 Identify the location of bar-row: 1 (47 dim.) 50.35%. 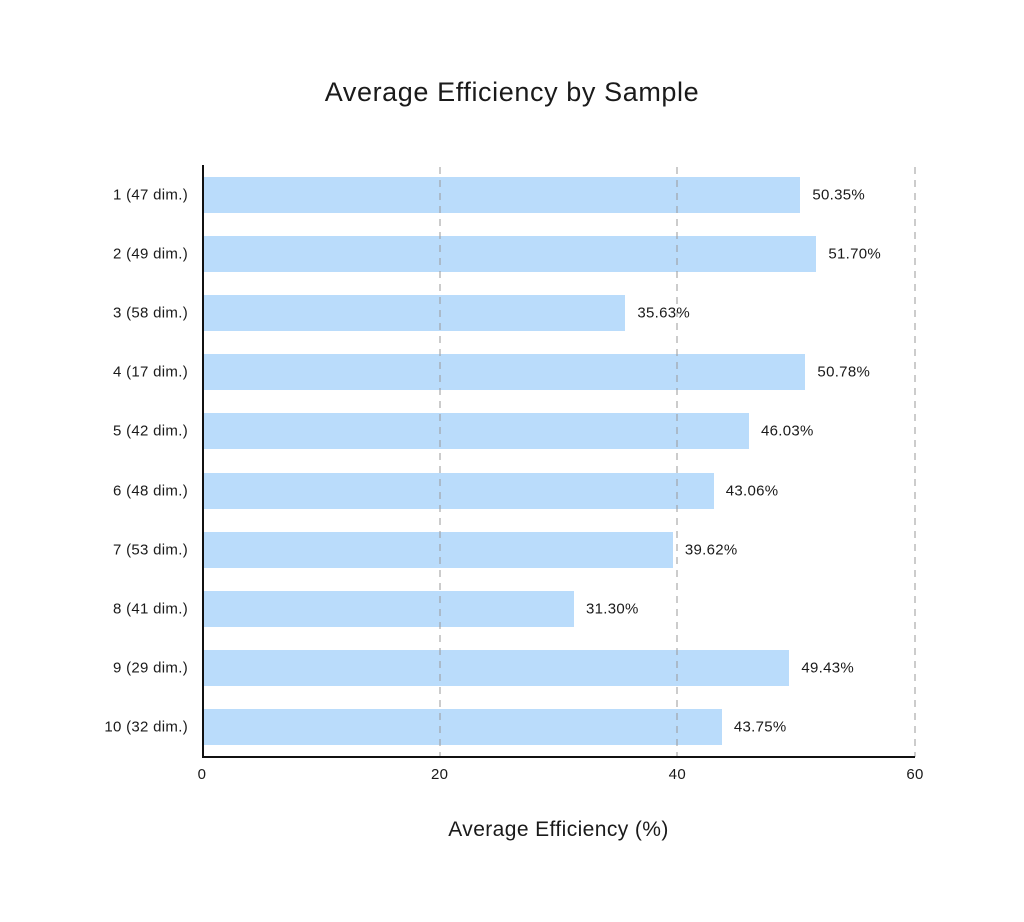
(514, 194).